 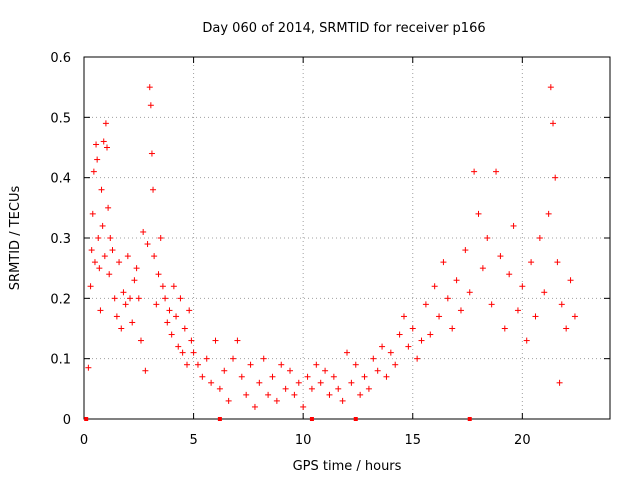 What do you see at coordinates (60, 118) in the screenshot?
I see `y-tick-label: 0.5` at bounding box center [60, 118].